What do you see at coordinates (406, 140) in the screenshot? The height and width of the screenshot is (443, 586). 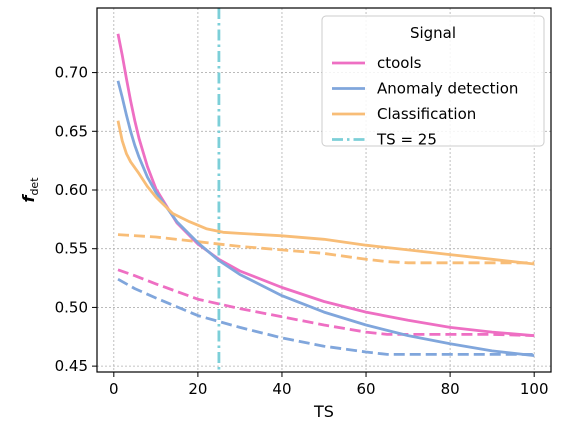 I see `legend-label: TS = 25` at bounding box center [406, 140].